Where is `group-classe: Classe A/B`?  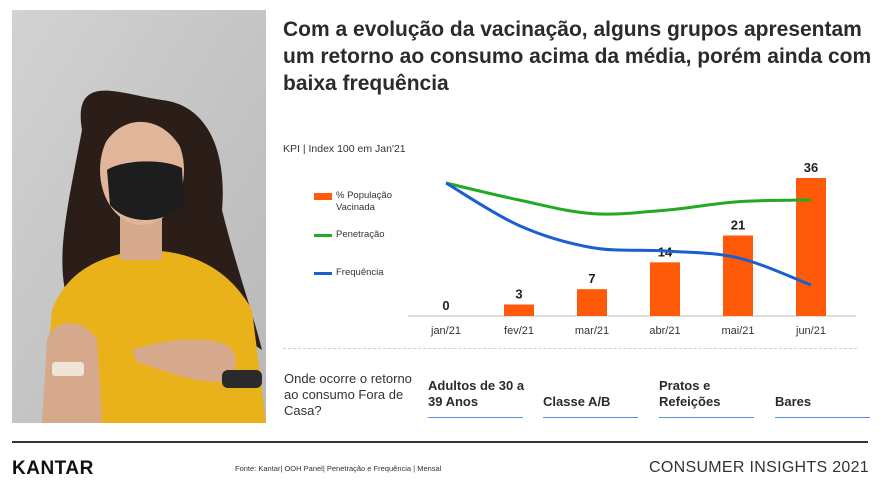
group-classe: Classe A/B is located at coordinates (577, 401).